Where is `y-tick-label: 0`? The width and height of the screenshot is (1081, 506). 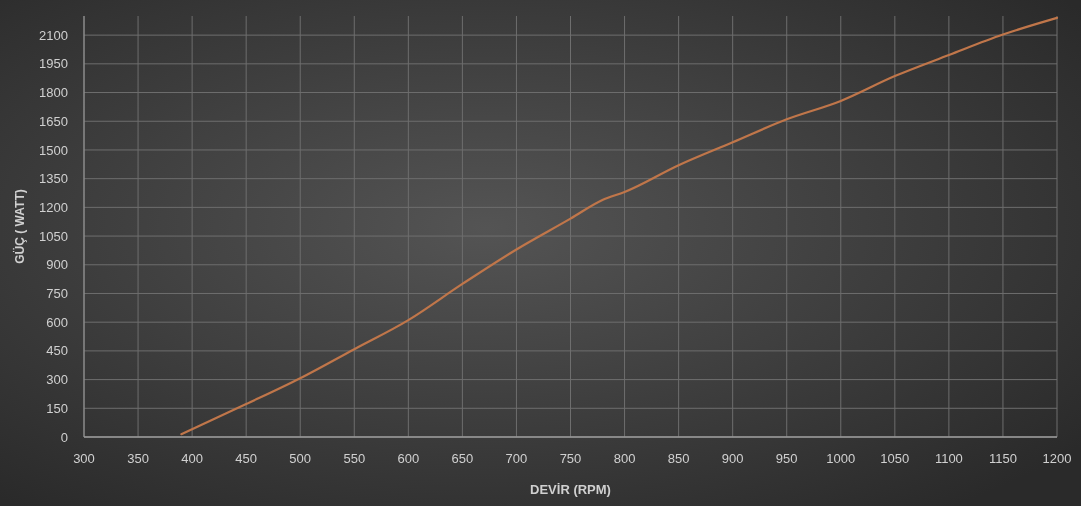 y-tick-label: 0 is located at coordinates (64, 437).